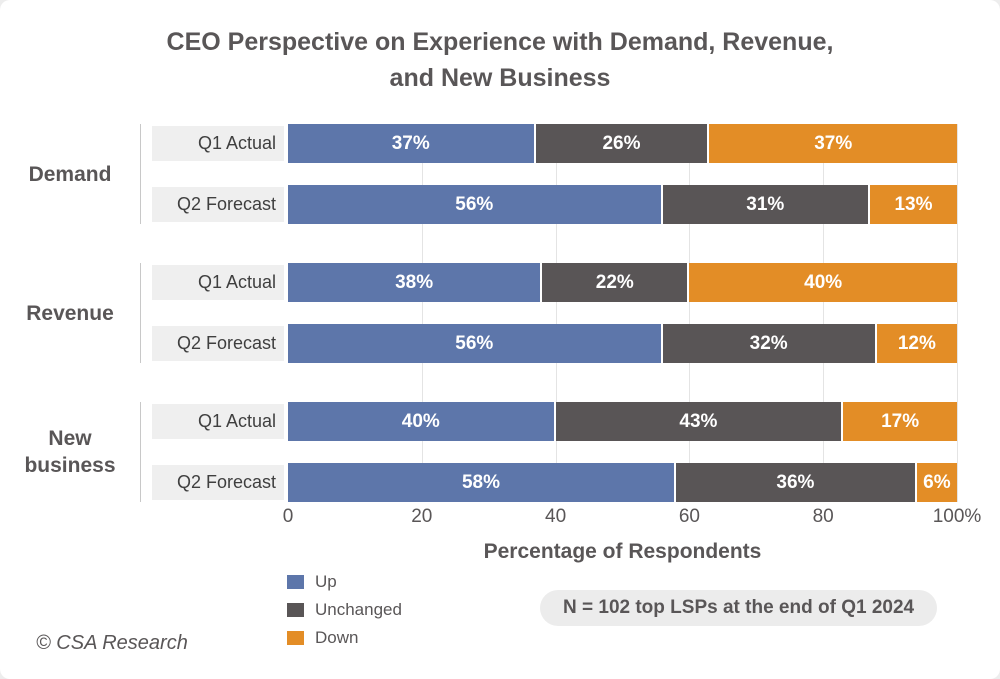  What do you see at coordinates (769, 343) in the screenshot?
I see `bar-segment-unchanged: 32%` at bounding box center [769, 343].